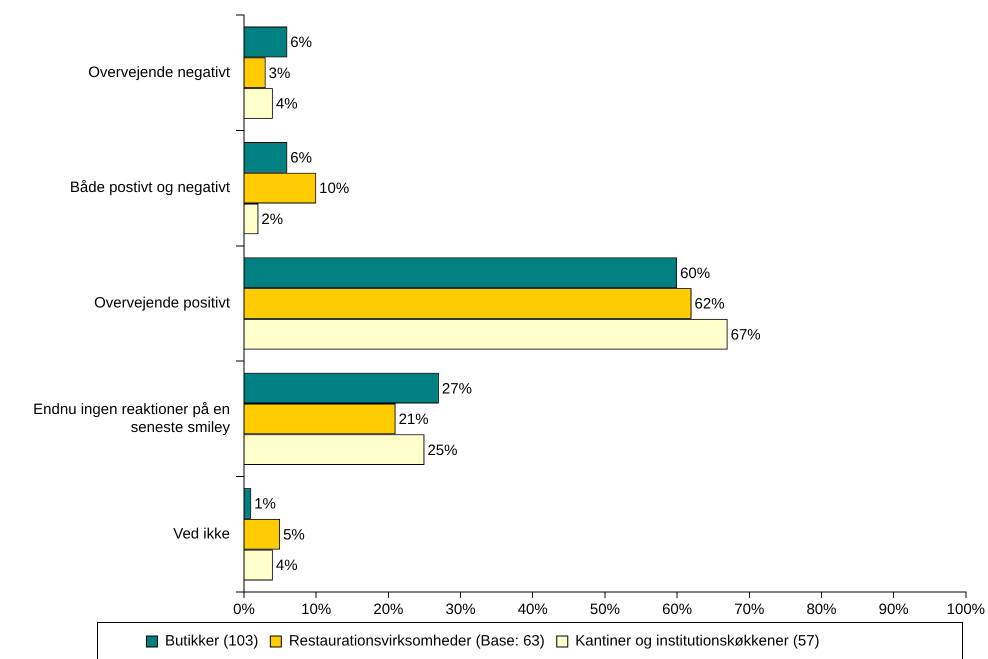  What do you see at coordinates (416, 641) in the screenshot?
I see `legend-label: Restaurationsvirksomheder (Base: 63)` at bounding box center [416, 641].